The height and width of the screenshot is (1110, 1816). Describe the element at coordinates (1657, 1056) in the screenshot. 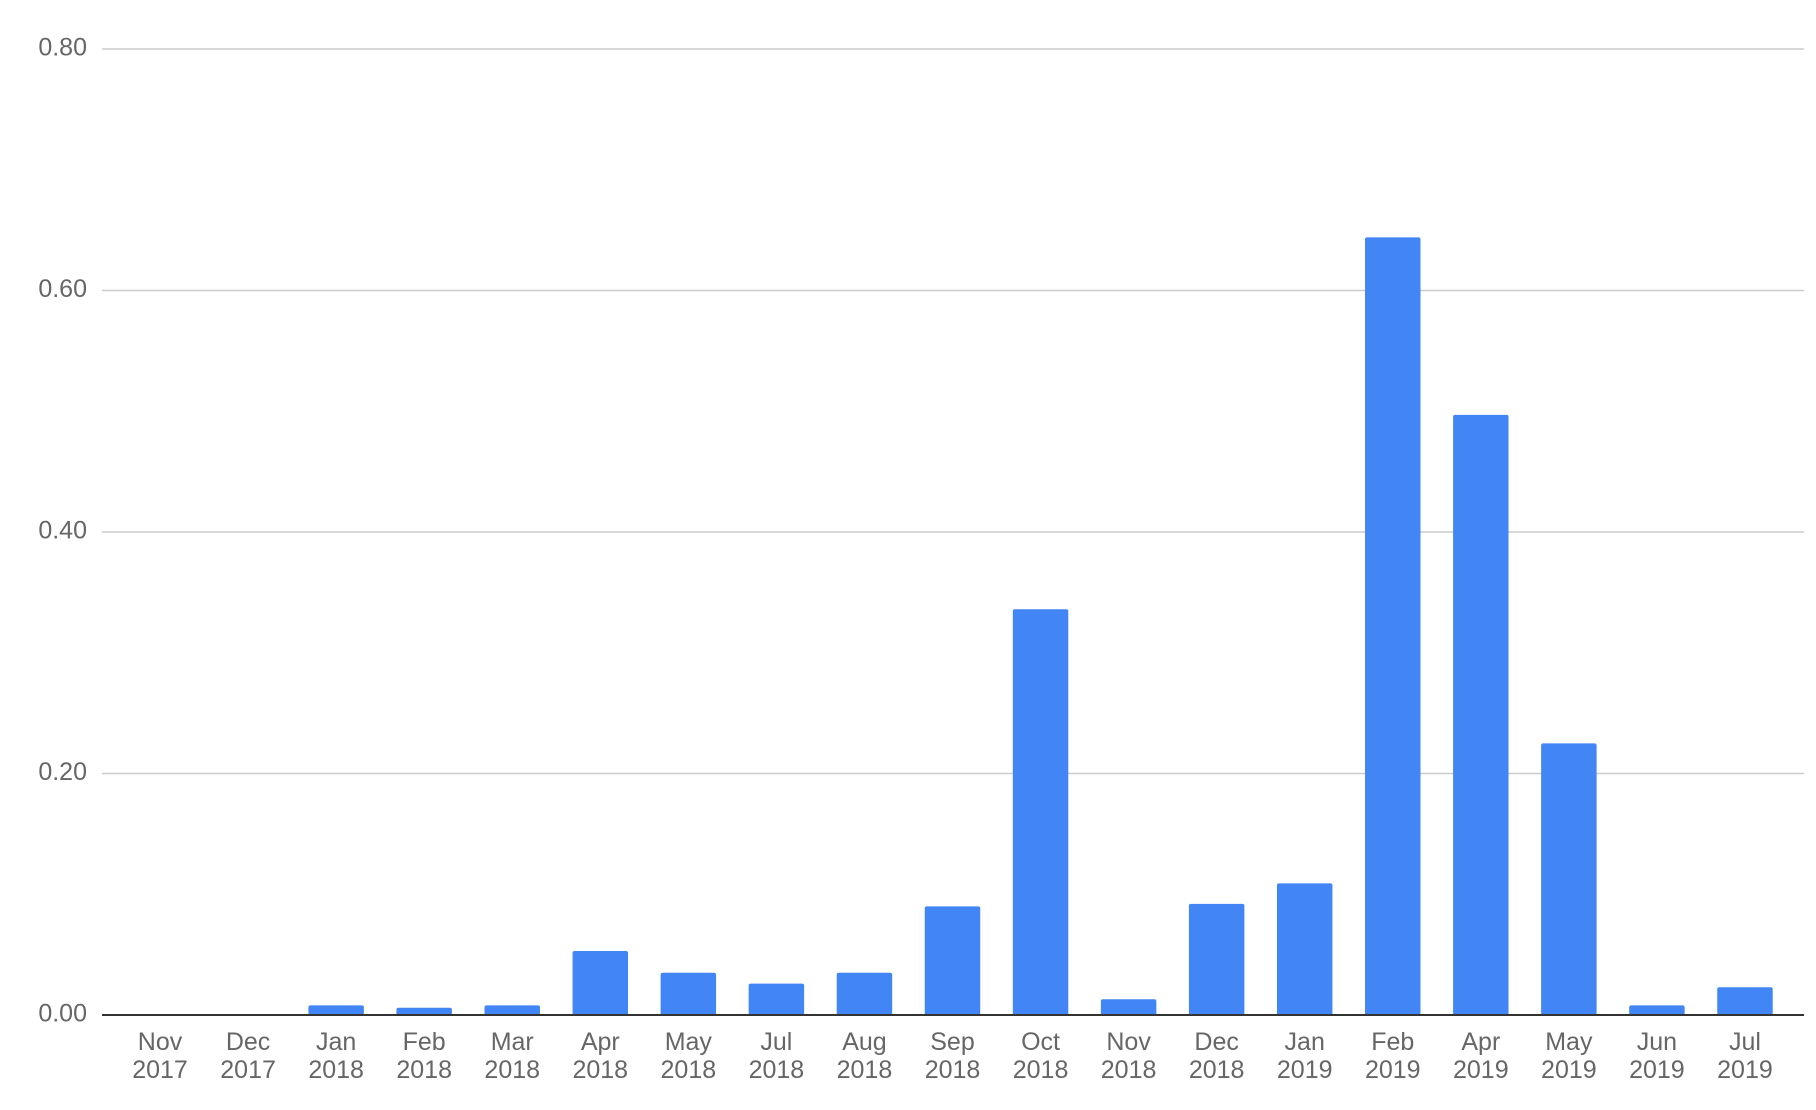

I see `x-tick-label: Jun 2019` at that location.